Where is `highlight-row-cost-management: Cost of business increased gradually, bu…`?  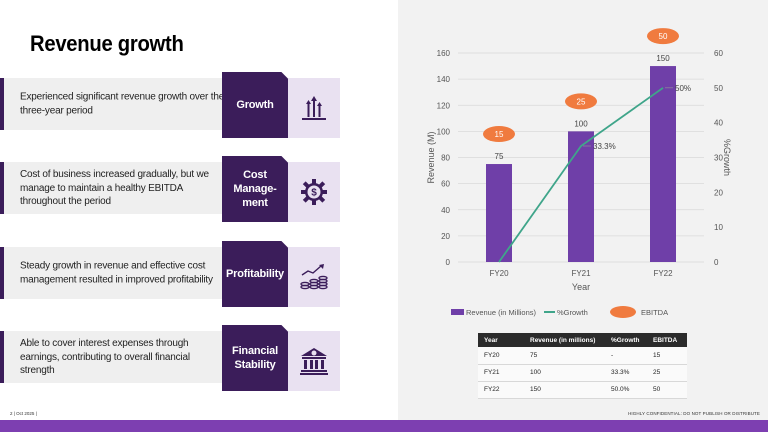 highlight-row-cost-management: Cost of business increased gradually, bu… is located at coordinates (170, 189).